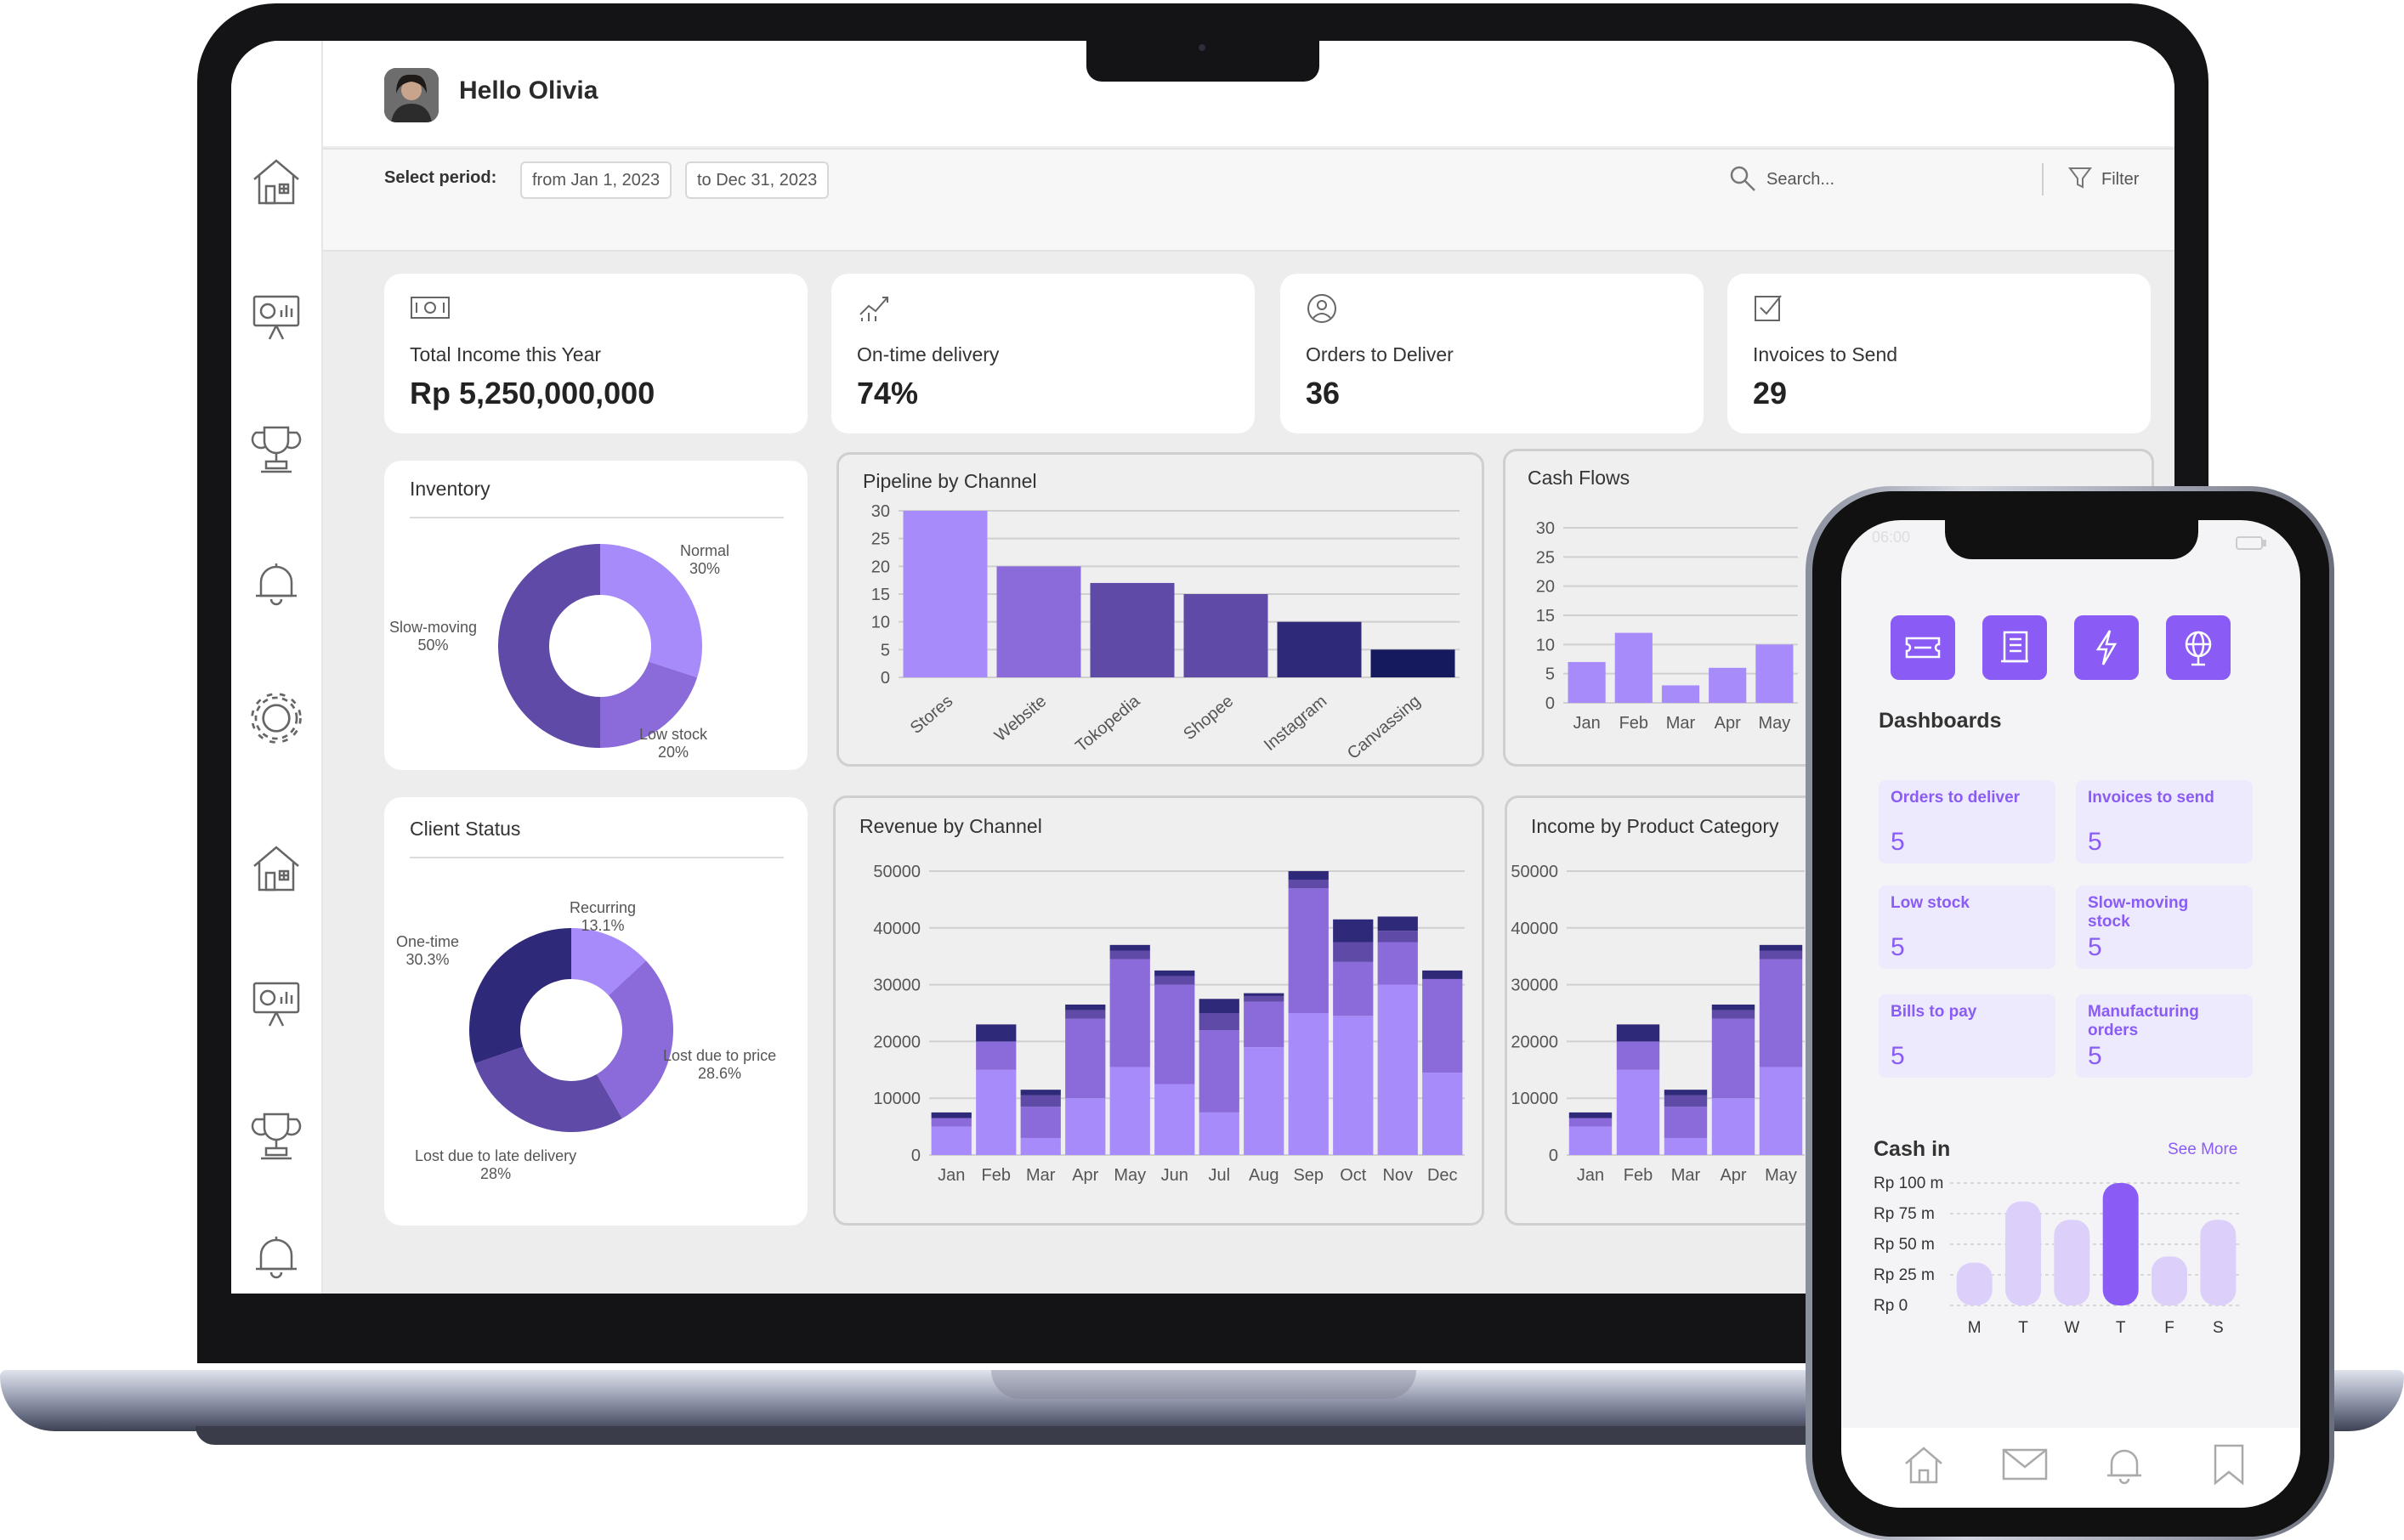 Image resolution: width=2404 pixels, height=1540 pixels. I want to click on phone-notch, so click(2072, 540).